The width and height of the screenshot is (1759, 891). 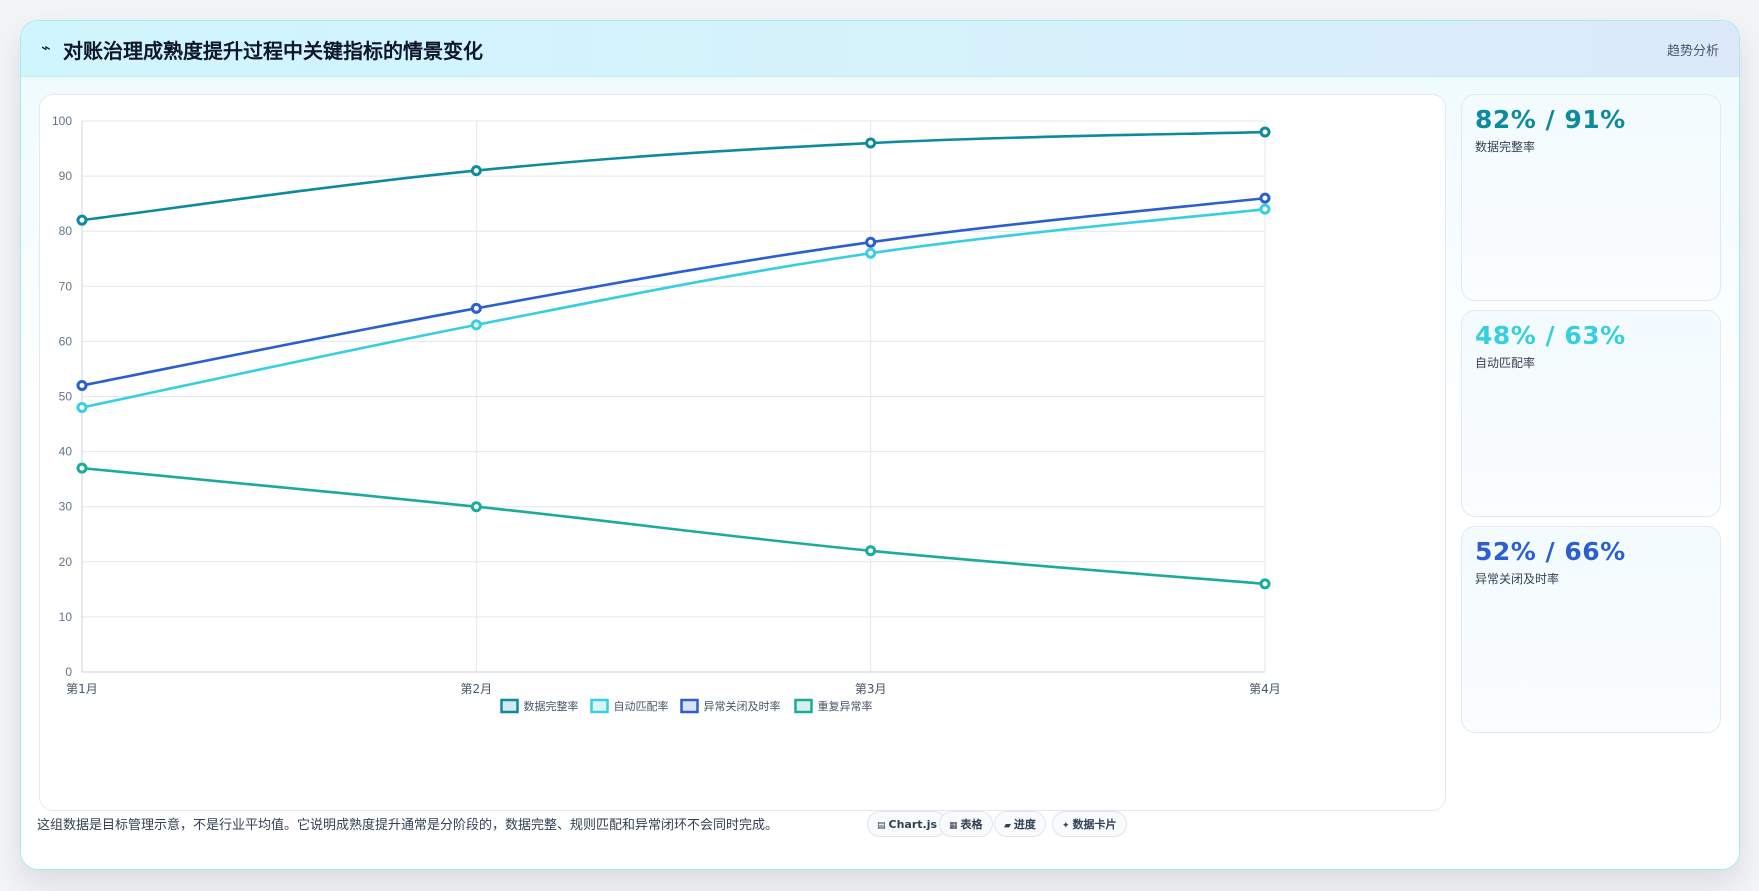 What do you see at coordinates (641, 706) in the screenshot?
I see `legend-label: 自动匹配率` at bounding box center [641, 706].